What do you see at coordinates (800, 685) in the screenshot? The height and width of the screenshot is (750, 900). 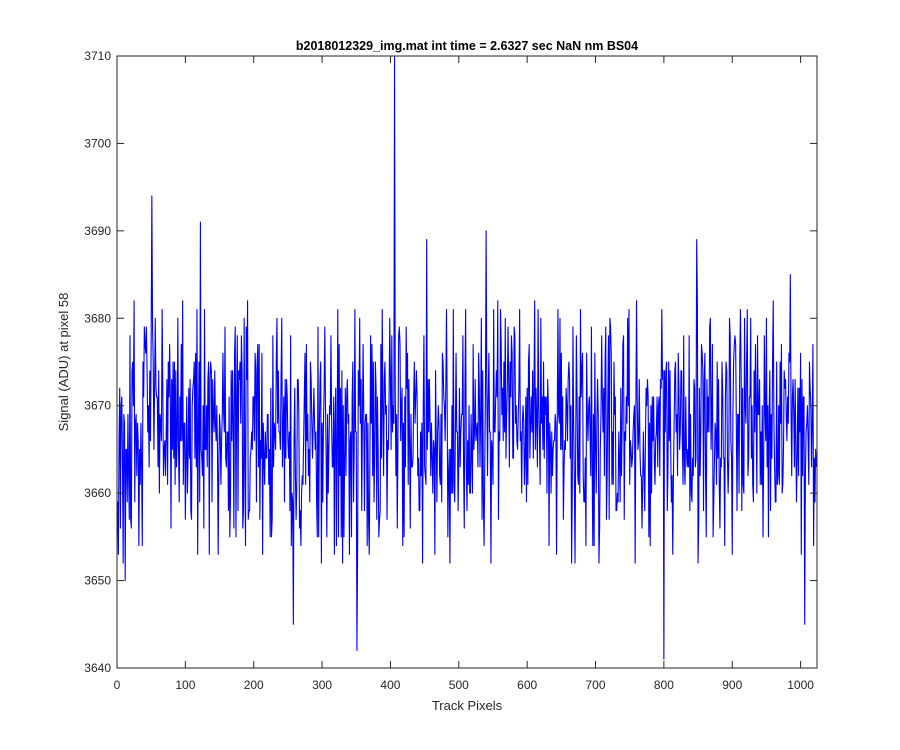 I see `x-tick-label: 1000` at bounding box center [800, 685].